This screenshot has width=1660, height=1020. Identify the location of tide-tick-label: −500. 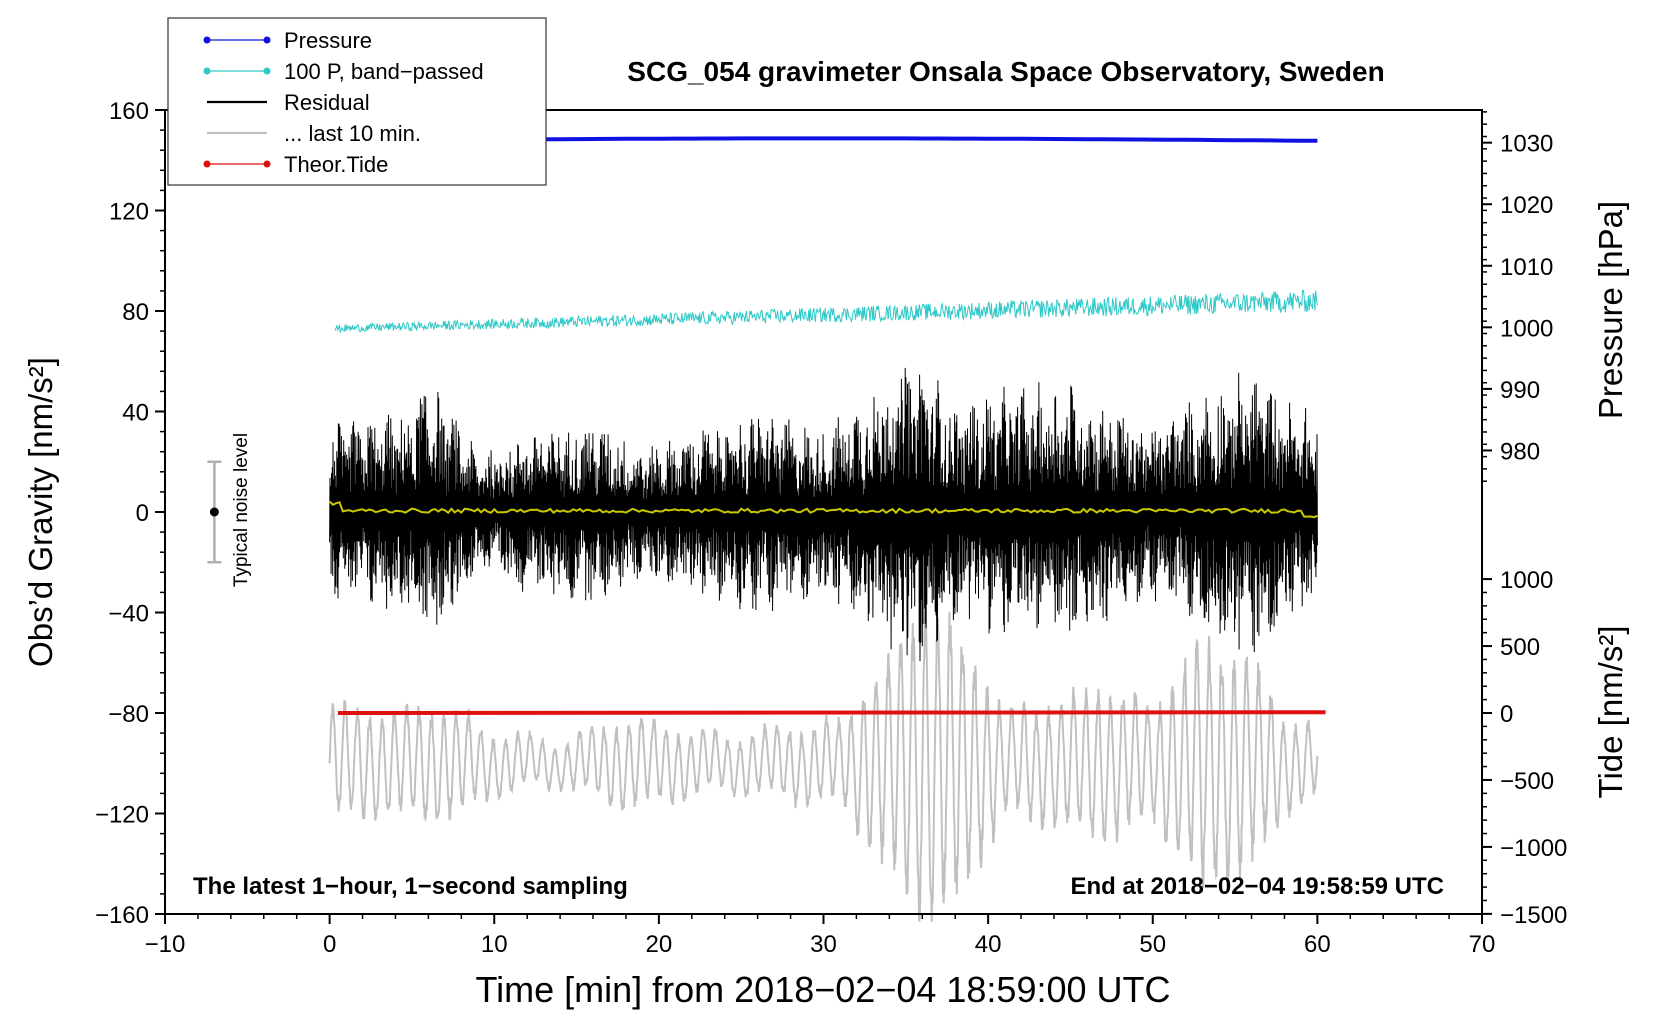
(1527, 781).